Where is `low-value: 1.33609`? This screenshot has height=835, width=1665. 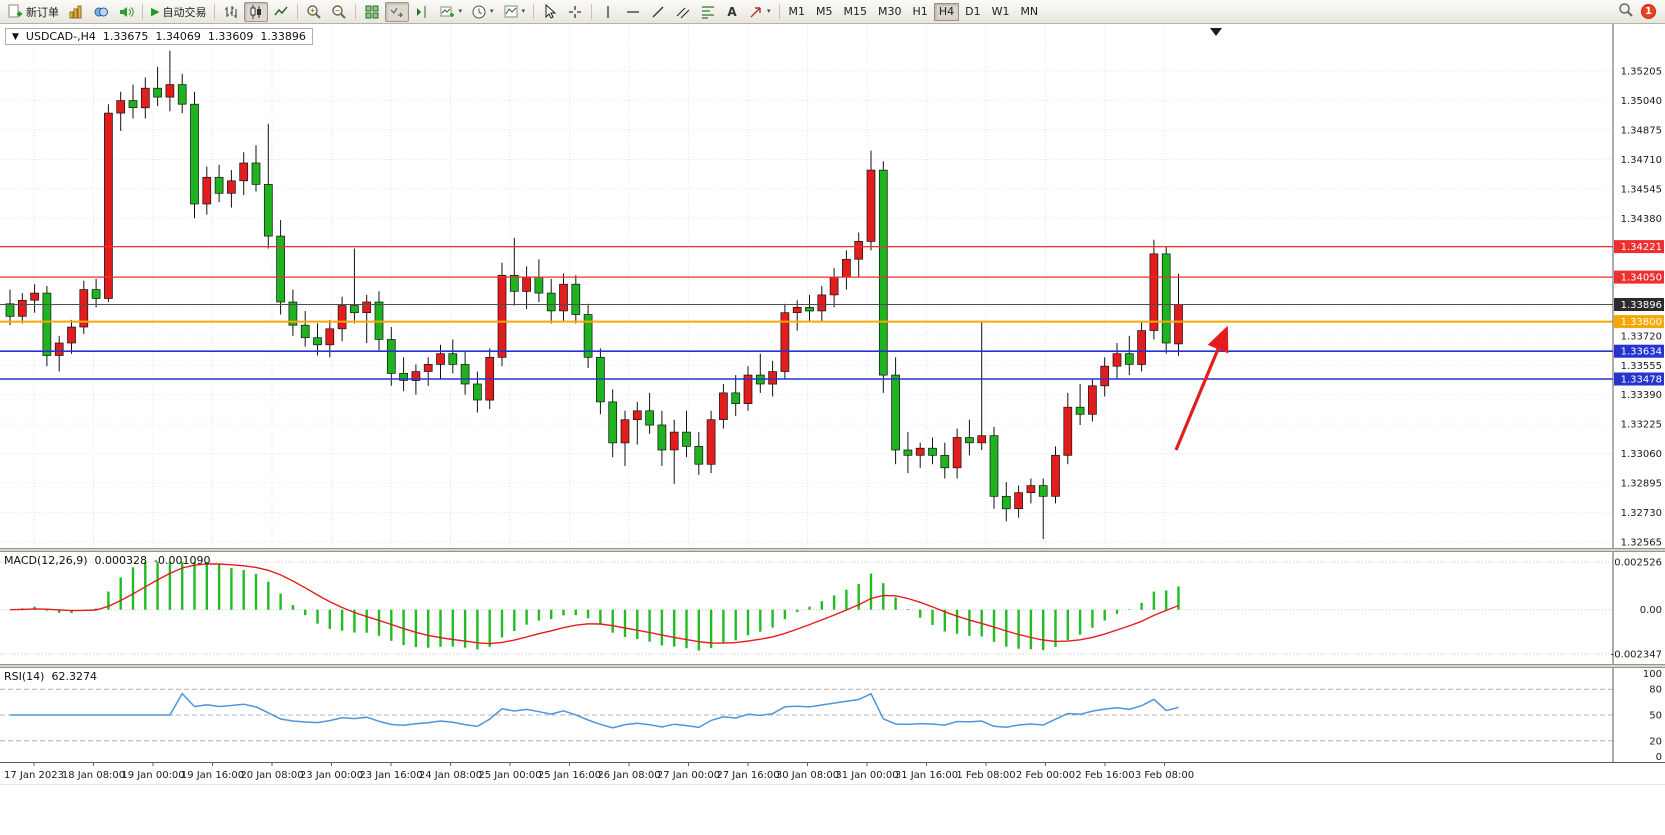
low-value: 1.33609 is located at coordinates (230, 36).